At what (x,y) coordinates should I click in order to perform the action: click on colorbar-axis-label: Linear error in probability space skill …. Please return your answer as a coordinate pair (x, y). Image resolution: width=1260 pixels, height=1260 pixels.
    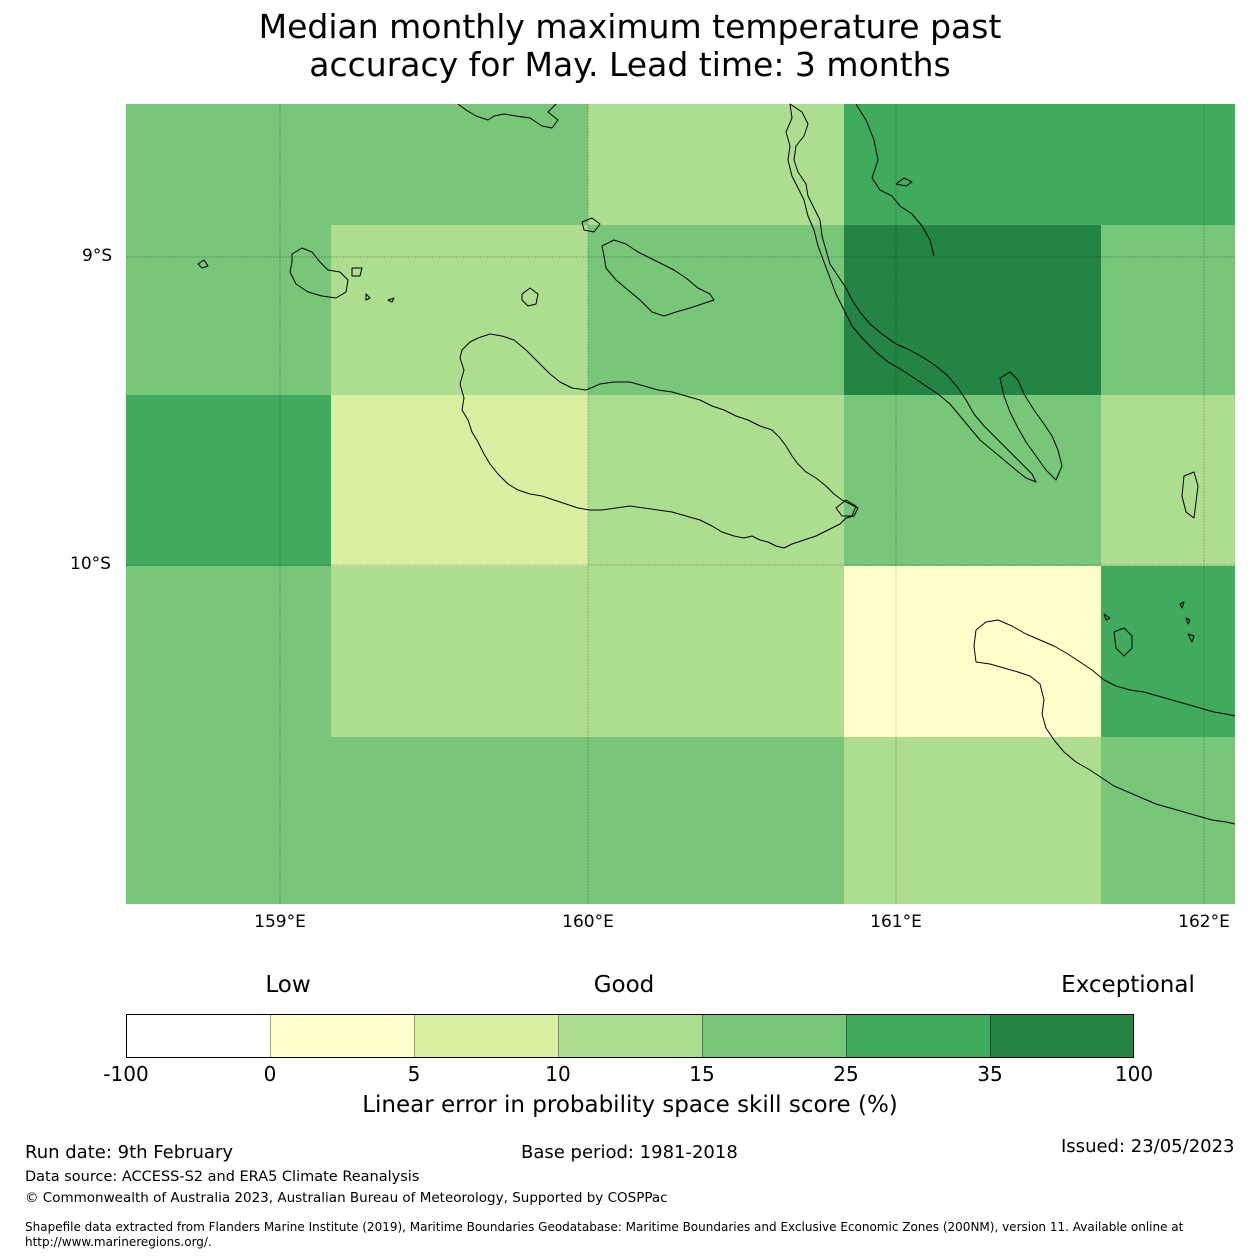
    Looking at the image, I should click on (630, 1105).